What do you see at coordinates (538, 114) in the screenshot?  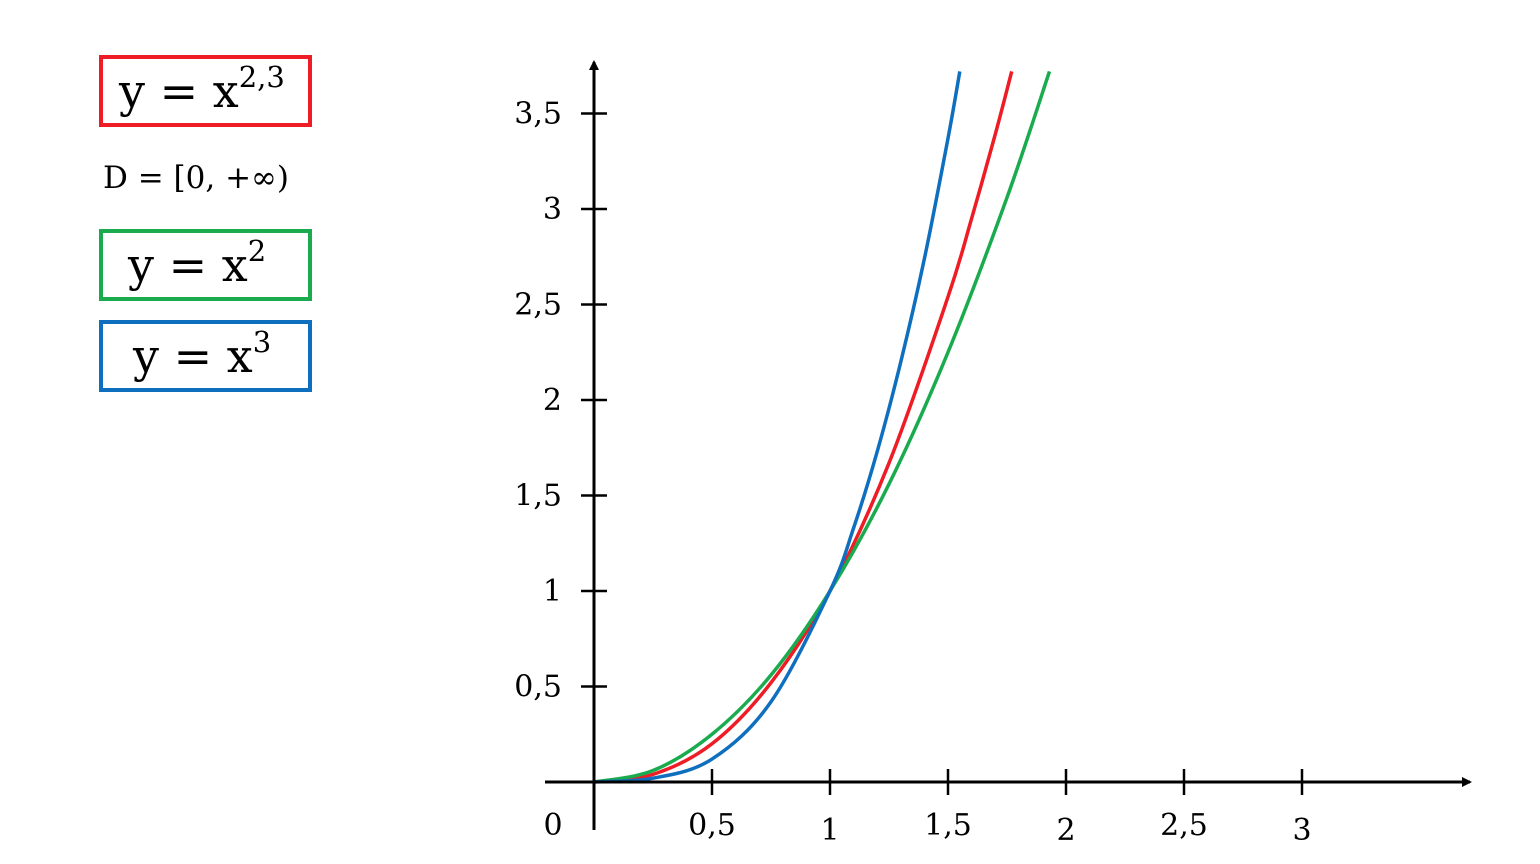 I see `y-tick-label: 3,5` at bounding box center [538, 114].